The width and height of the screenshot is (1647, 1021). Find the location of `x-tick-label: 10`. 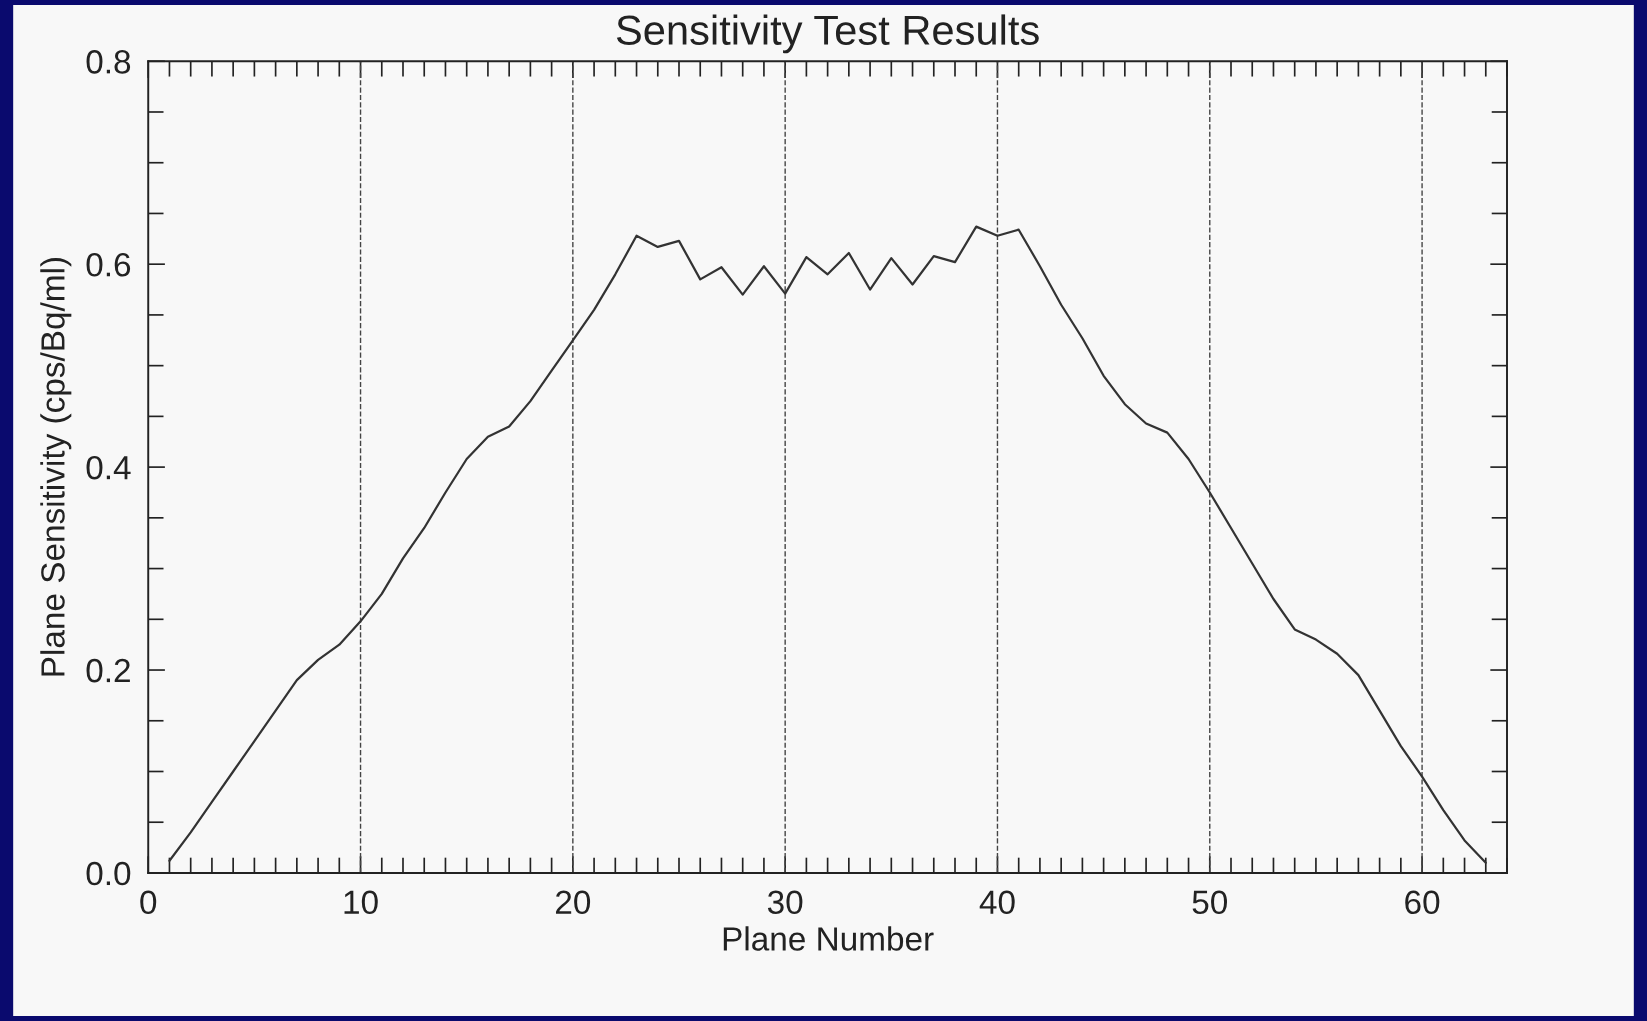

x-tick-label: 10 is located at coordinates (361, 902).